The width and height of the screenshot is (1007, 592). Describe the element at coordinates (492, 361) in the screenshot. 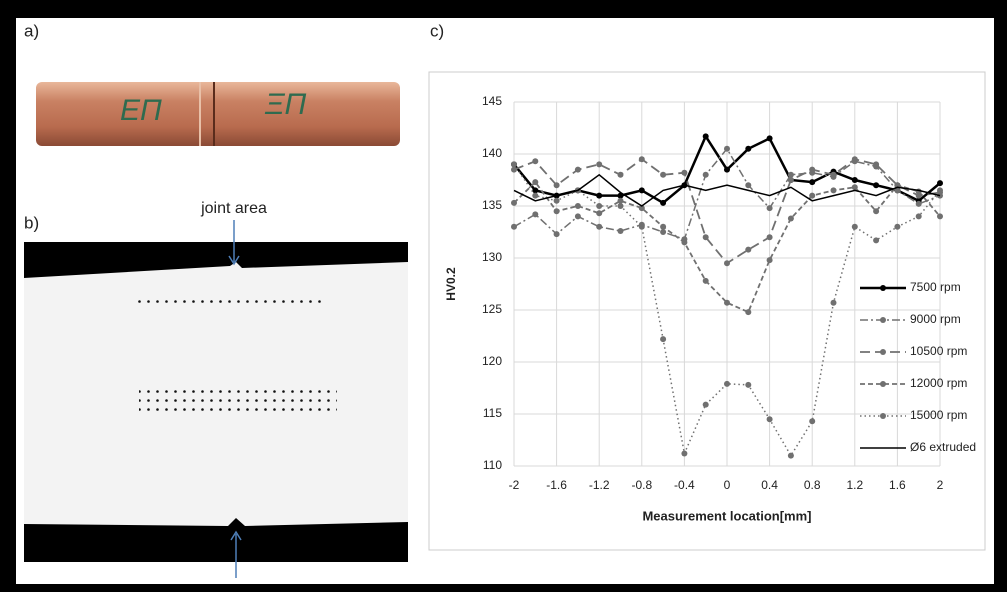

I see `y-tick-label: 120` at that location.